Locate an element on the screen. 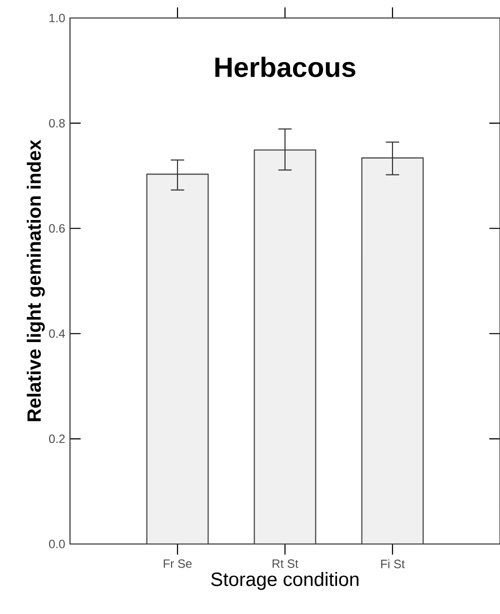 Image resolution: width=500 pixels, height=614 pixels. y-tick-label: 0.4 is located at coordinates (57, 333).